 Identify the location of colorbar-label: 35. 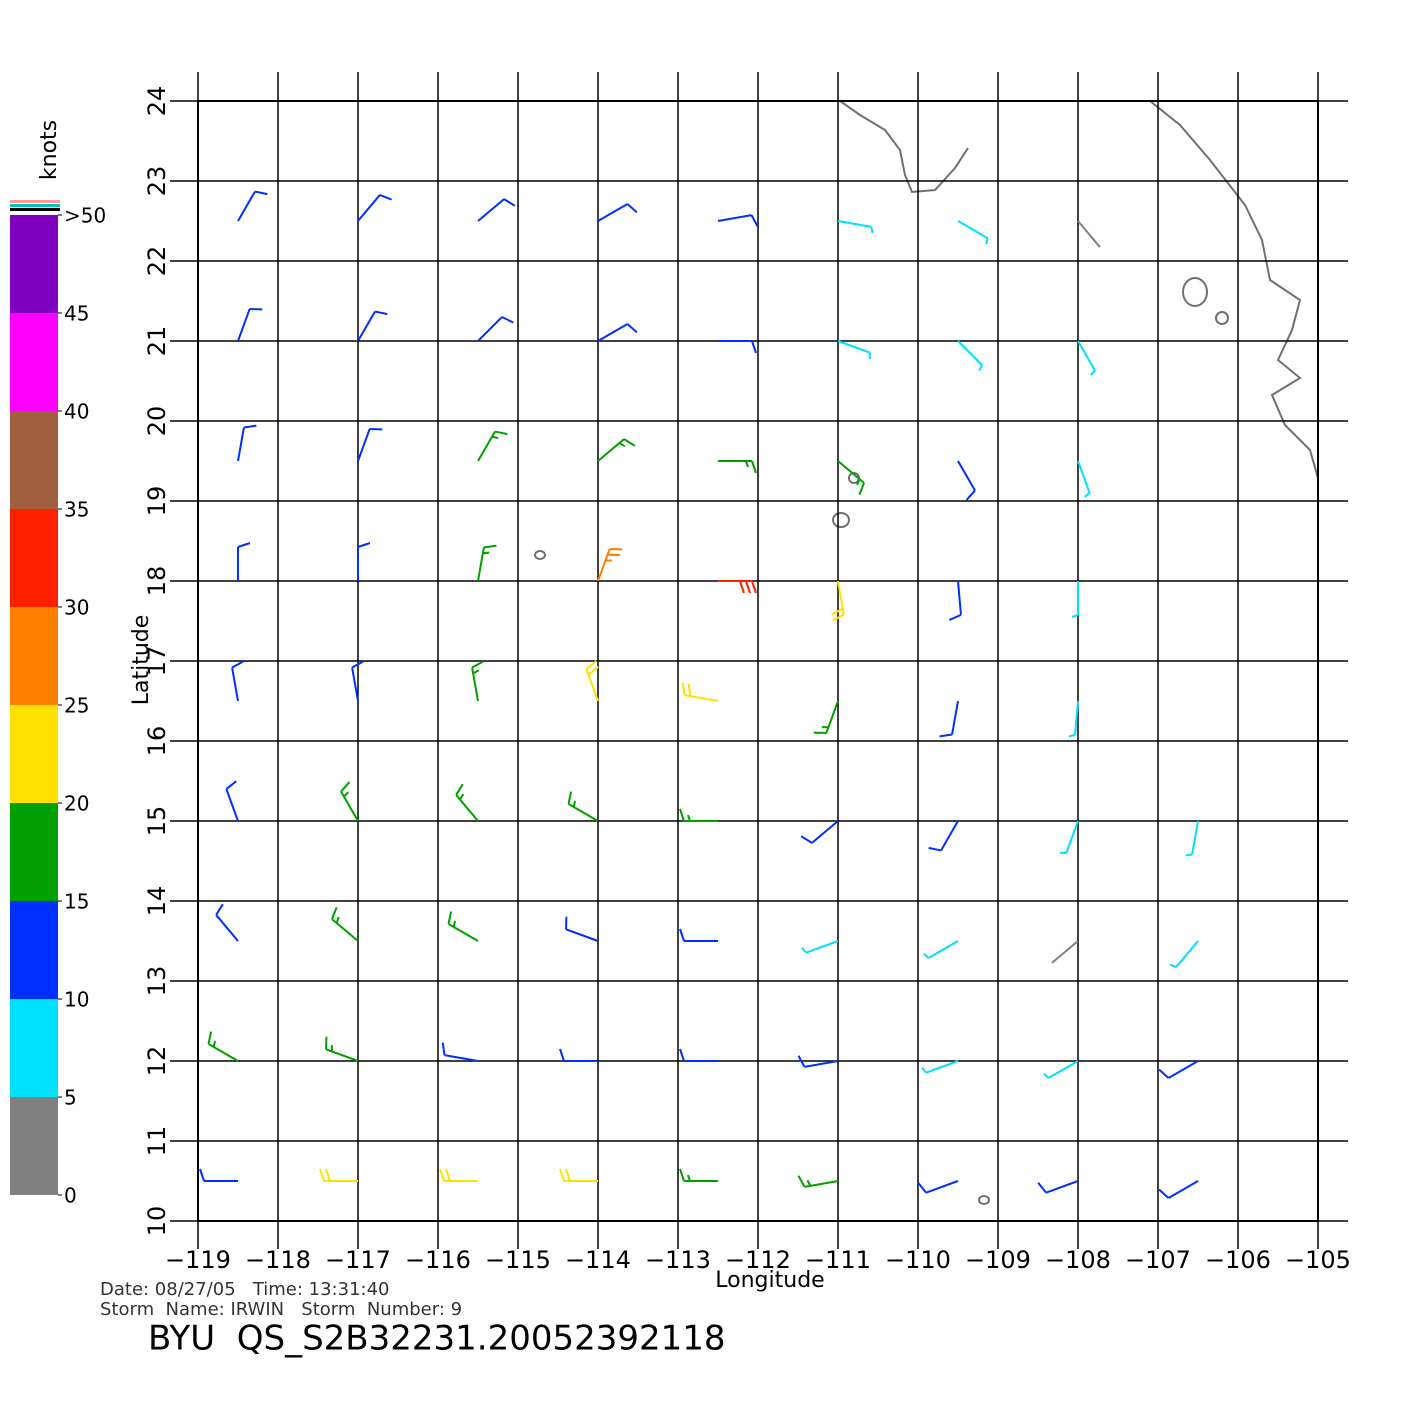
(76, 510).